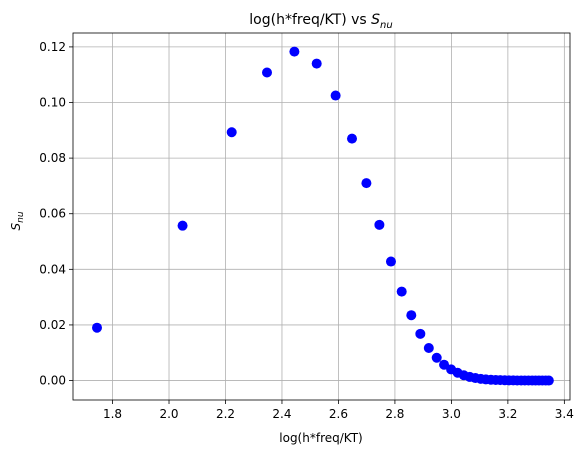 This screenshot has height=455, width=581. What do you see at coordinates (112, 414) in the screenshot?
I see `x-tick-label: 1.8` at bounding box center [112, 414].